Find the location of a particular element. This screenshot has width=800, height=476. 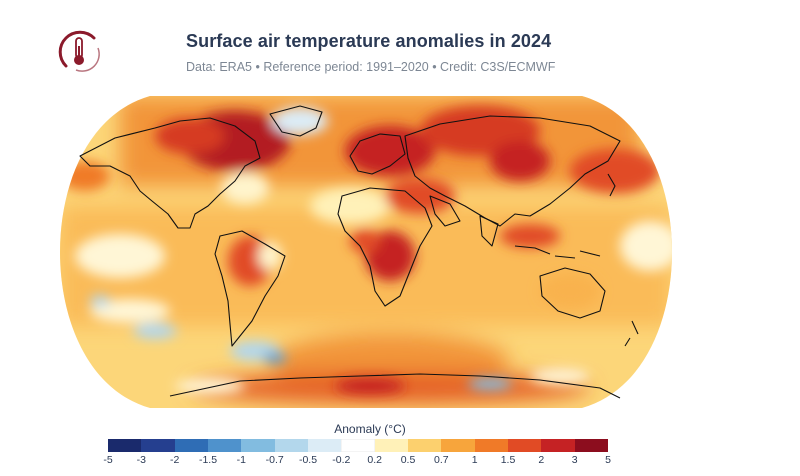

legend-title: Anomaly (°C) is located at coordinates (370, 429).